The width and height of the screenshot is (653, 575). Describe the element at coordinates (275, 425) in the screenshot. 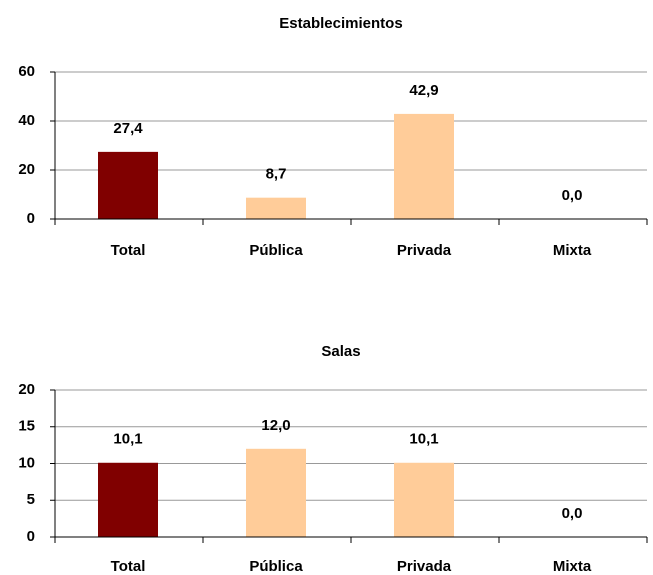

I see `data-label: 12,0` at that location.